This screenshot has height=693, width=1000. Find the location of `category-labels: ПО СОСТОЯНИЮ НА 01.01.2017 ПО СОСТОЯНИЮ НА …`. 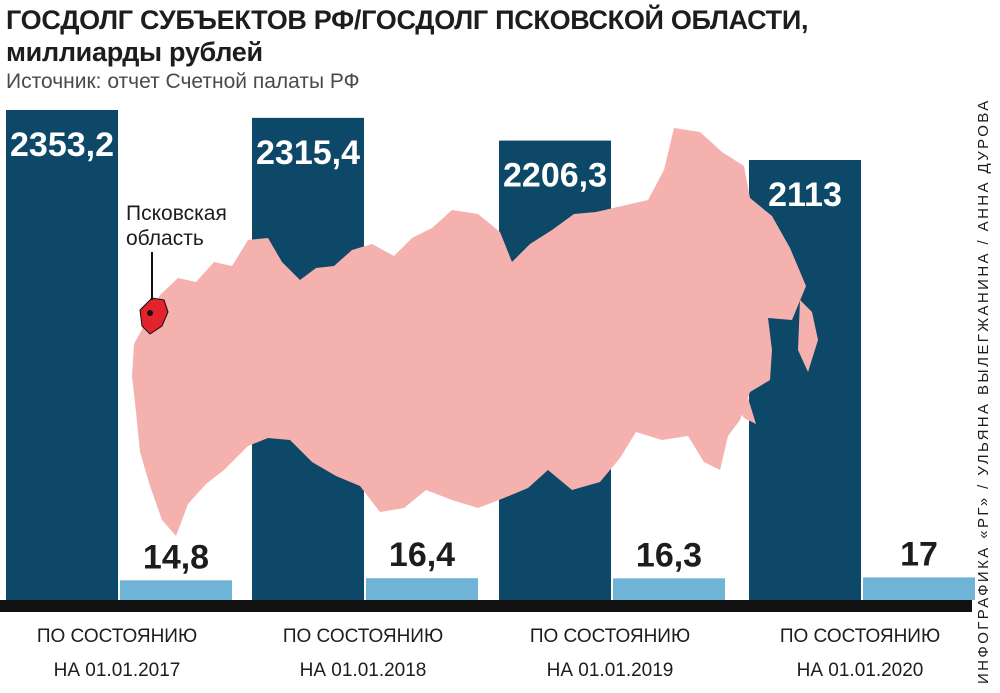

category-labels: ПО СОСТОЯНИЮ НА 01.01.2017 ПО СОСТОЯНИЮ НА … is located at coordinates (488, 653).